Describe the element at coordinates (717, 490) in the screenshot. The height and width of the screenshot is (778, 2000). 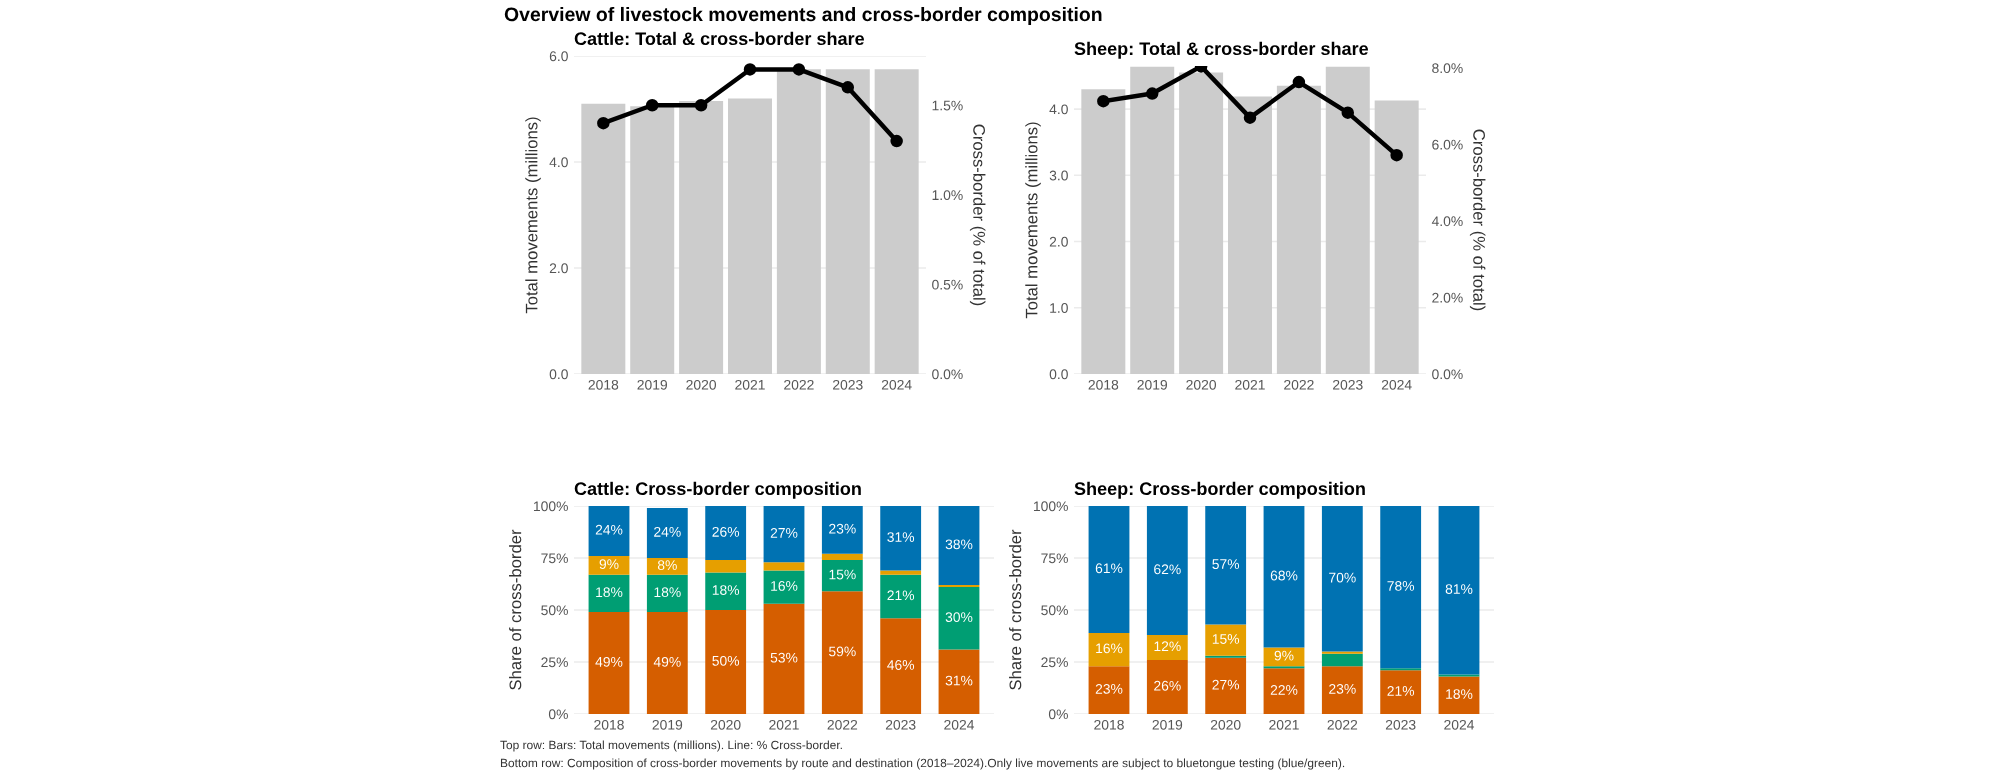
I see `chart-title: Cattle: Cross-border composition` at that location.